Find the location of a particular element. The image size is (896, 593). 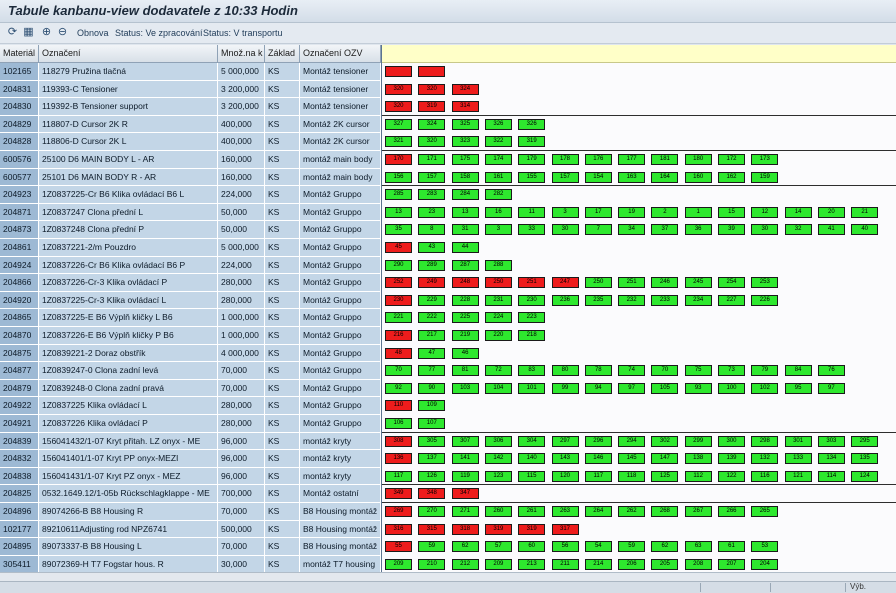

kanban-card-full: 142 is located at coordinates (498, 459).